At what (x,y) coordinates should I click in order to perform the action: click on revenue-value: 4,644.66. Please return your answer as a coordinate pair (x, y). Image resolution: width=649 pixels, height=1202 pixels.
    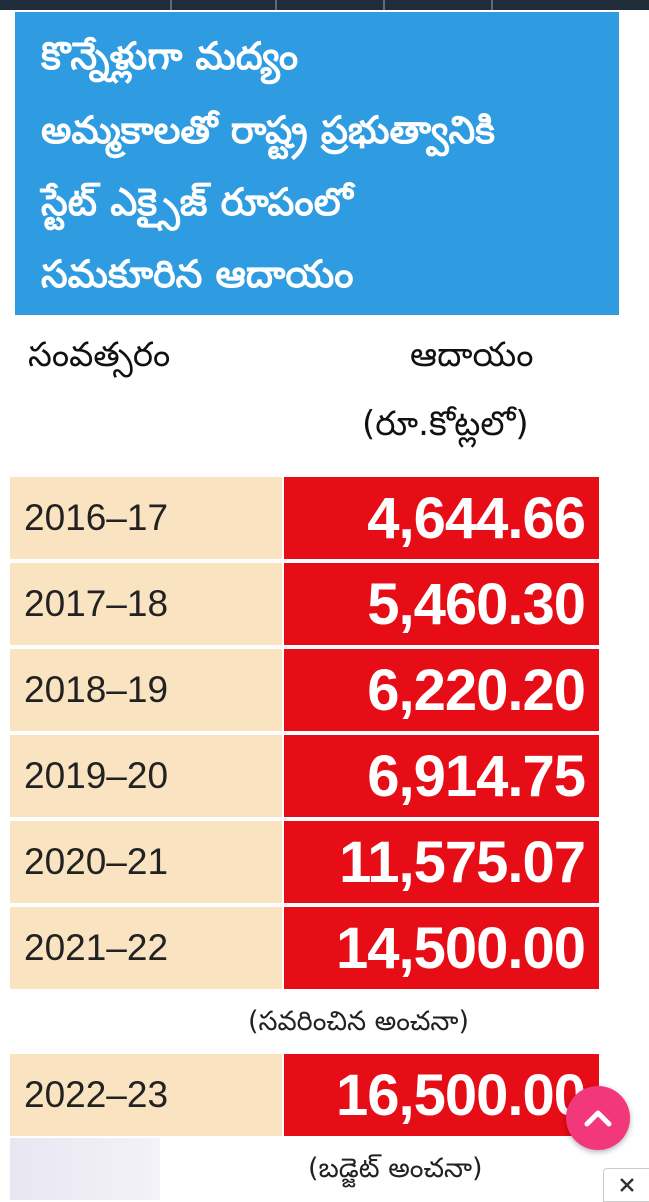
    Looking at the image, I should click on (476, 518).